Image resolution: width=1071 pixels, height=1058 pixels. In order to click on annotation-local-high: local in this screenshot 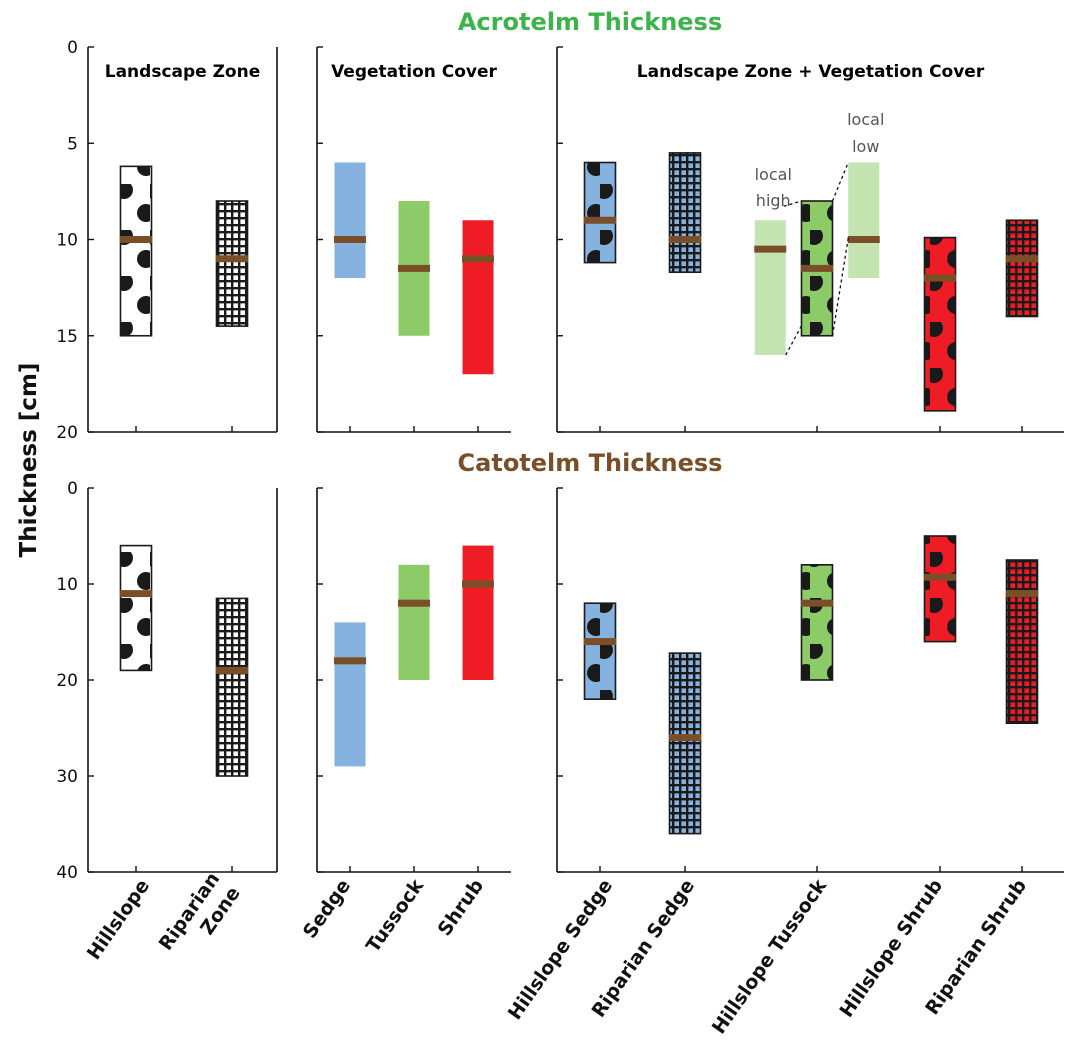, I will do `click(773, 174)`.